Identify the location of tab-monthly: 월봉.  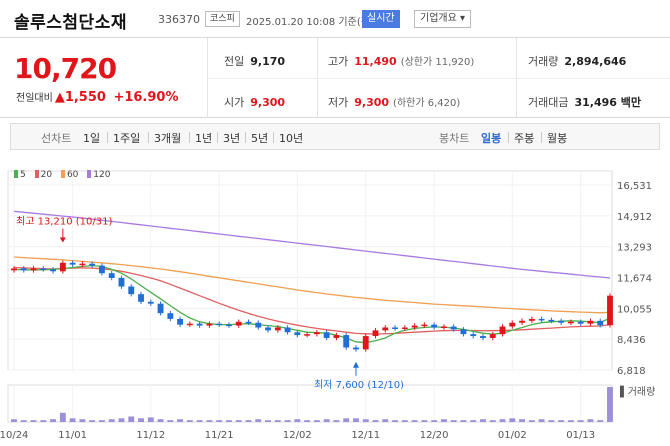
(557, 138).